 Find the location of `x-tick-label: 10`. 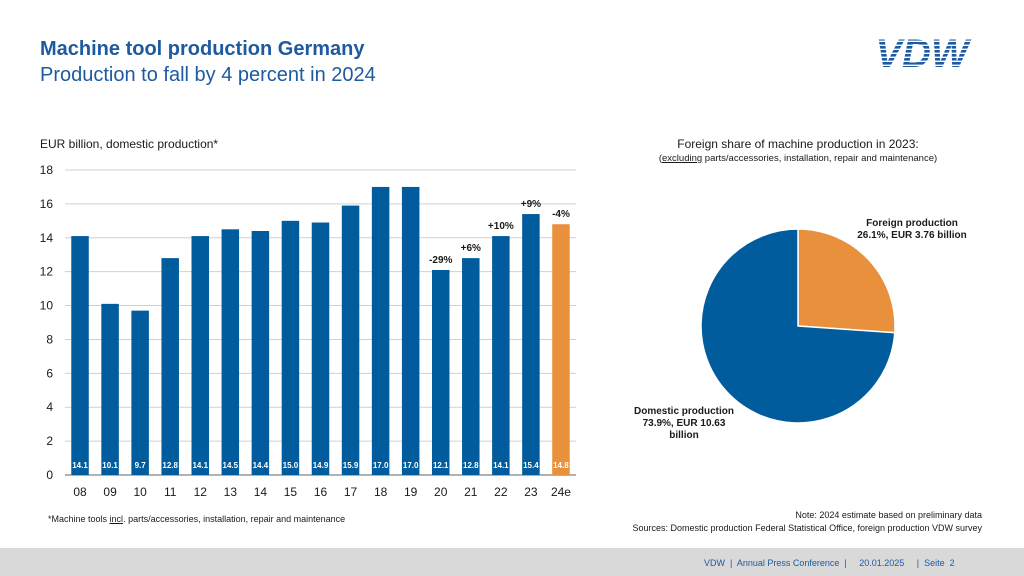

x-tick-label: 10 is located at coordinates (140, 492).